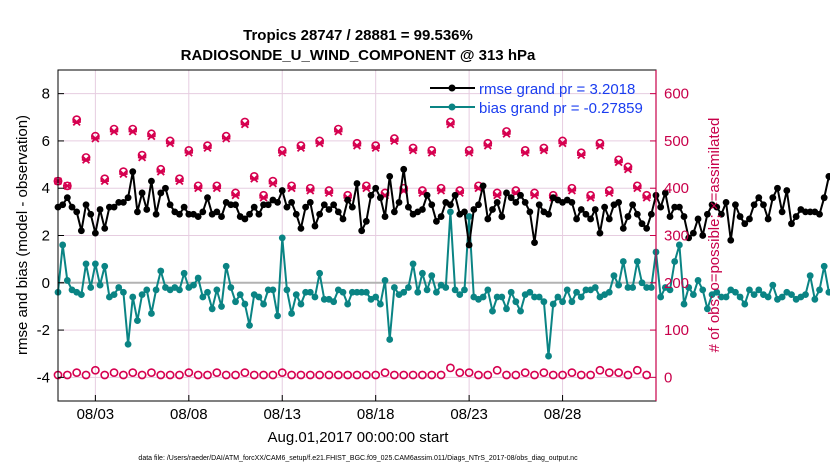  Describe the element at coordinates (668, 377) in the screenshot. I see `y2-tick-label: 0` at that location.